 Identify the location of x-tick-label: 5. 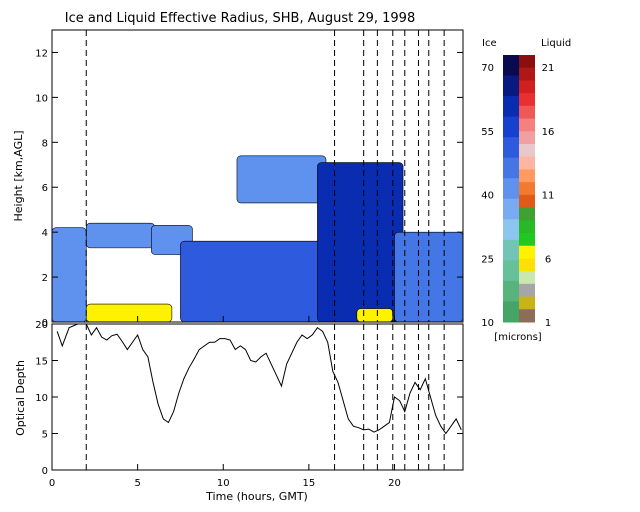
(137, 483).